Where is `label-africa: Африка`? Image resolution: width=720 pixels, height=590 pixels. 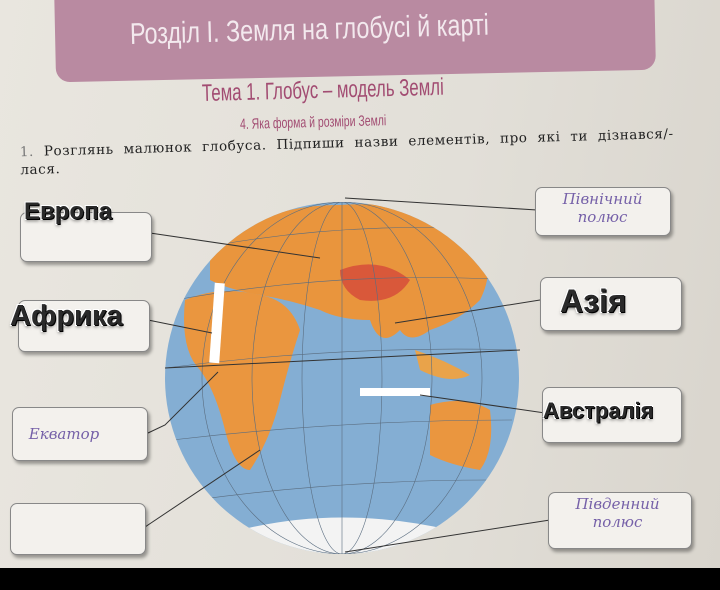 label-africa: Африка is located at coordinates (66, 316).